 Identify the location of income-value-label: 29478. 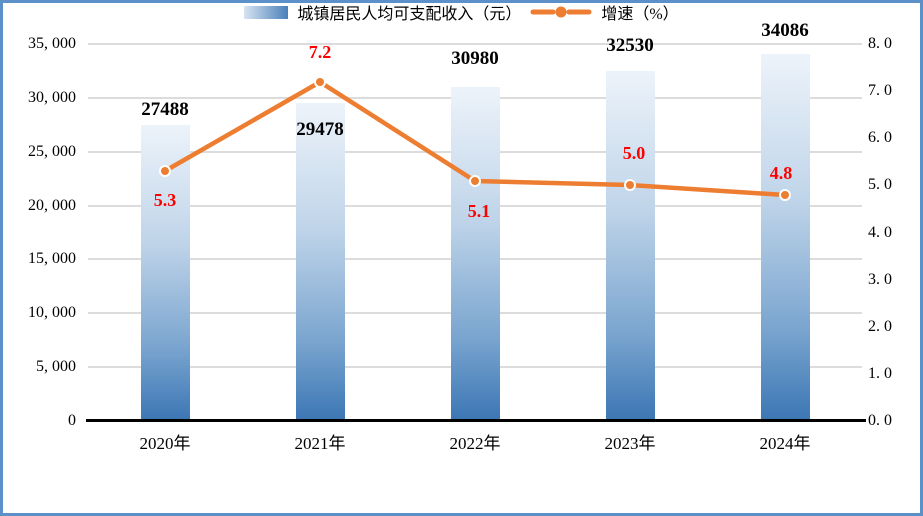
(320, 129).